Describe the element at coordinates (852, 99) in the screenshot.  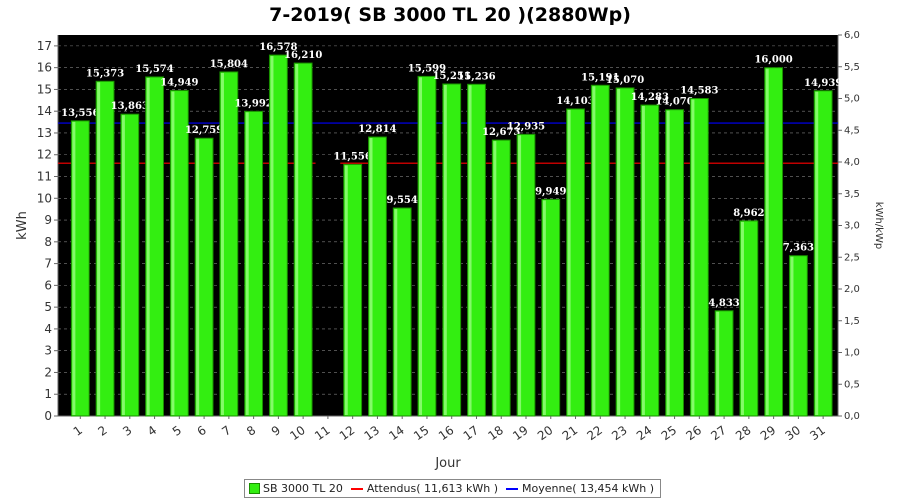
I see `y2-tick-label: 5,0` at that location.